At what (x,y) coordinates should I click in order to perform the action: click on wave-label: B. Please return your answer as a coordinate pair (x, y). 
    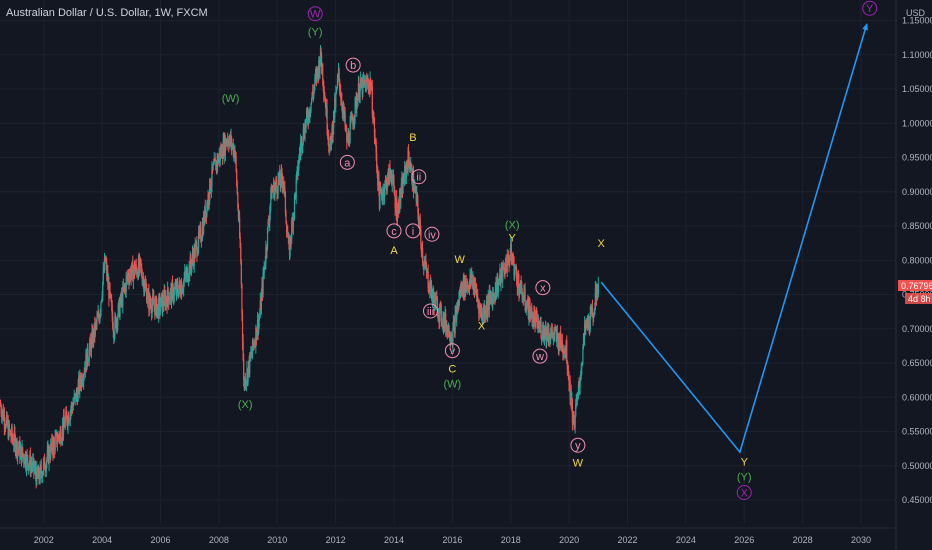
    Looking at the image, I should click on (412, 138).